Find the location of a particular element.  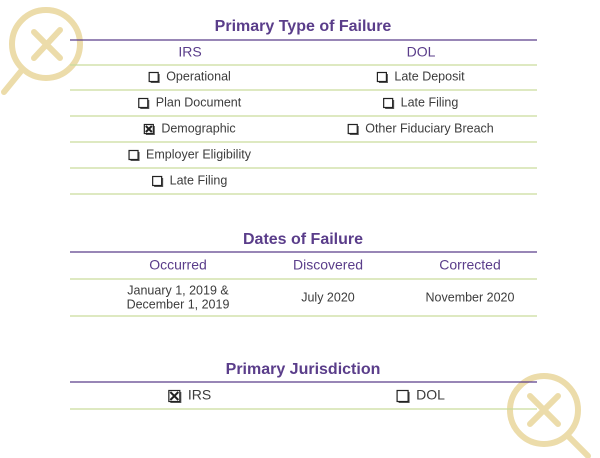

column-heading: IRS is located at coordinates (189, 52).